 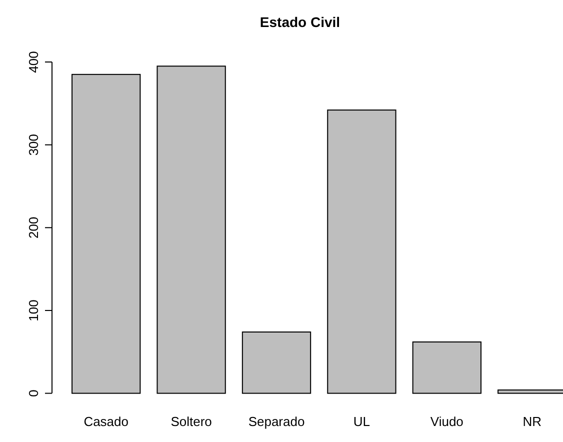 I want to click on y-tick-label: 0, so click(x=33, y=393).